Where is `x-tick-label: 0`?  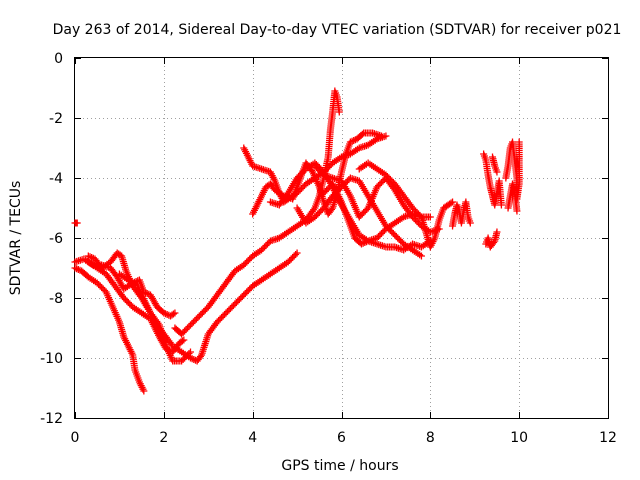 x-tick-label: 0 is located at coordinates (75, 438).